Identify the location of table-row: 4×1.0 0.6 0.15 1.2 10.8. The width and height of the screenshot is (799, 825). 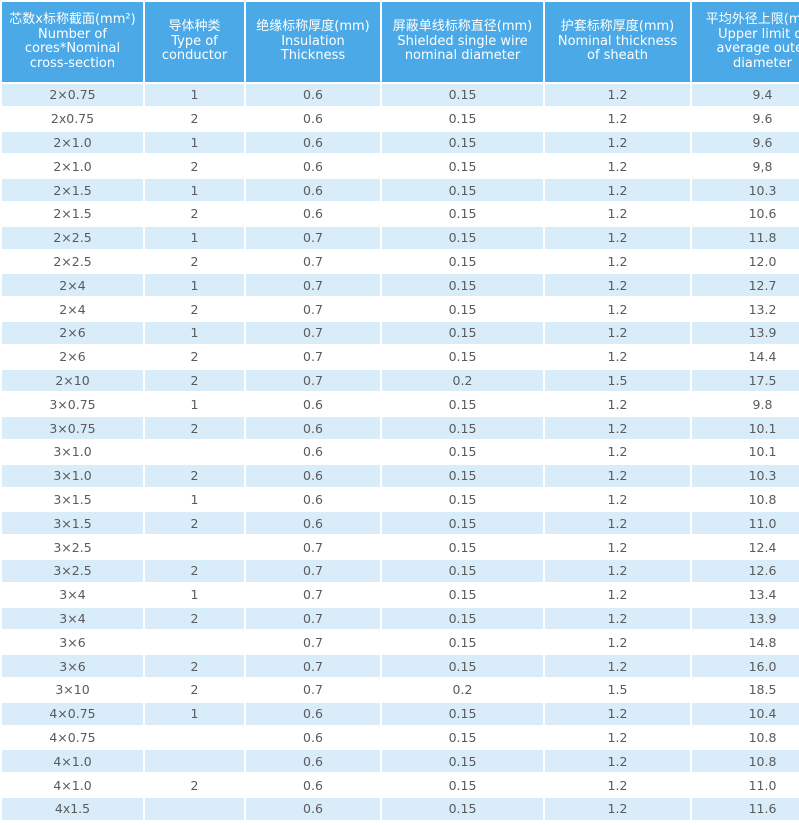
(400, 761).